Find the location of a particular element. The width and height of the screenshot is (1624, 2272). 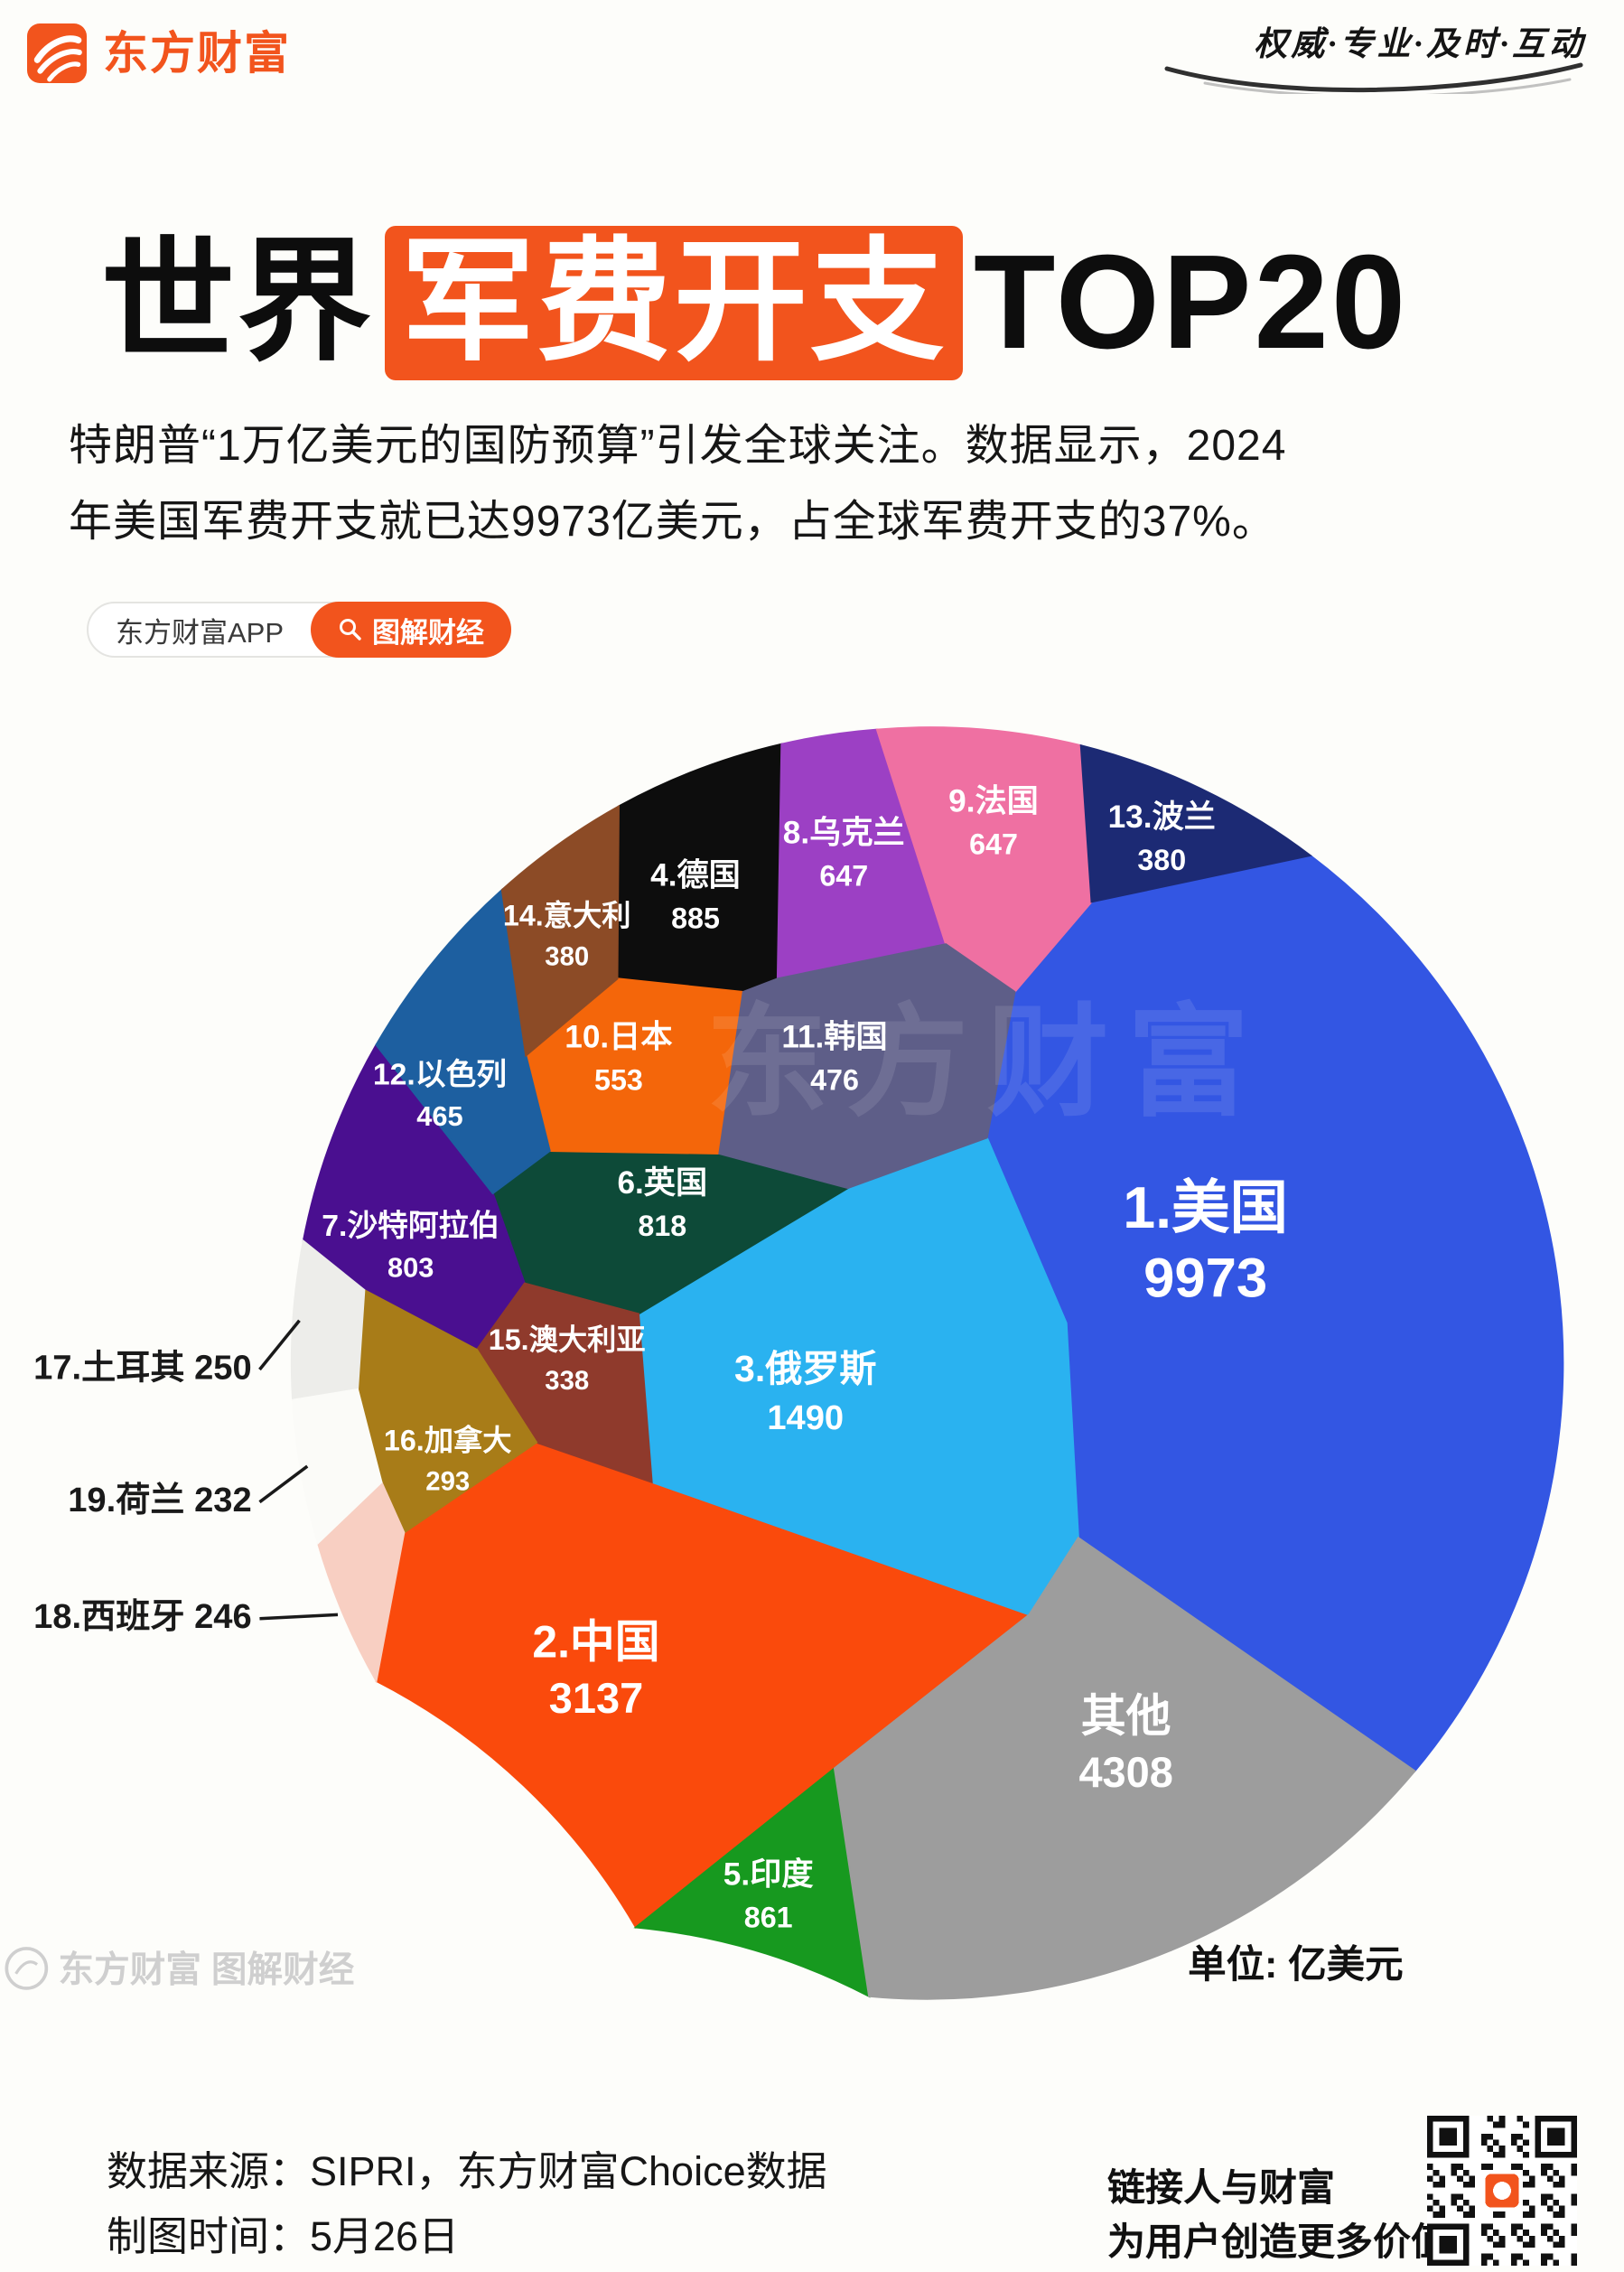

logo-bird-icon is located at coordinates (58, 58).